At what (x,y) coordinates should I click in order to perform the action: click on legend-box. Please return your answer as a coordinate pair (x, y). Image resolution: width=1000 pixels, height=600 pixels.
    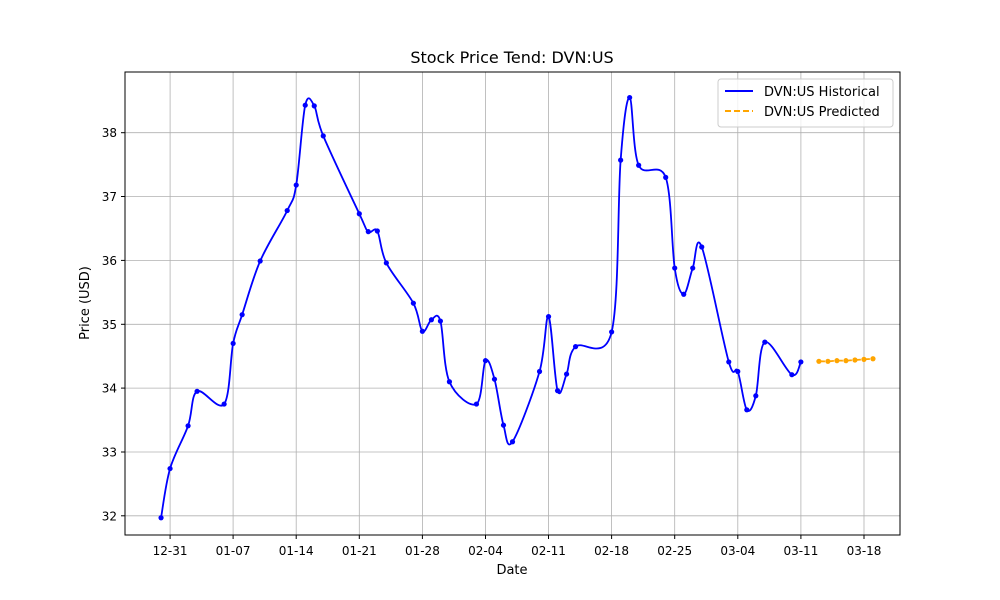
    Looking at the image, I should click on (805, 103).